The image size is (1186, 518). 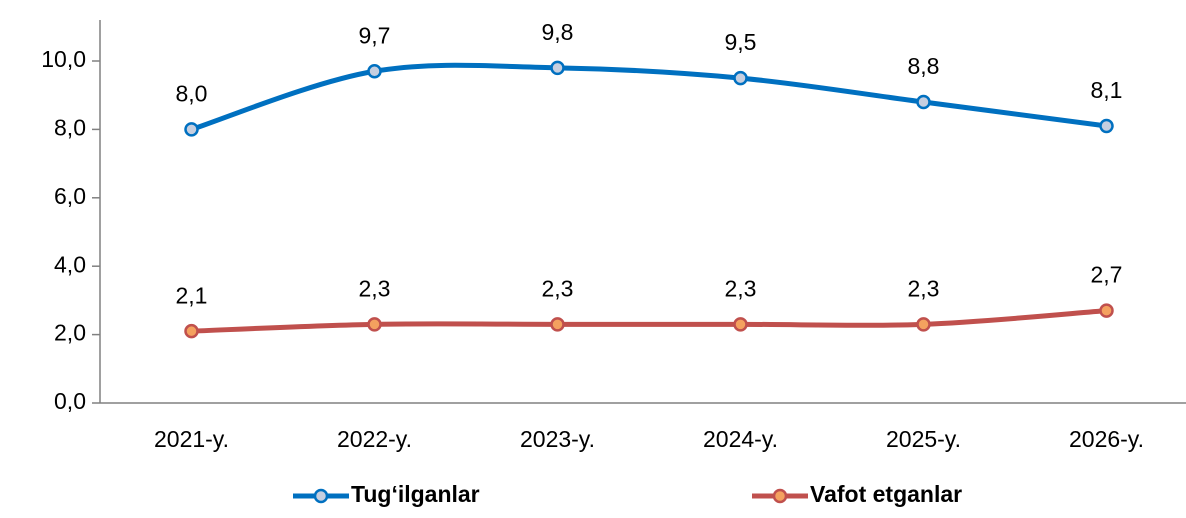 What do you see at coordinates (1107, 90) in the screenshot?
I see `data-label: 8,1` at bounding box center [1107, 90].